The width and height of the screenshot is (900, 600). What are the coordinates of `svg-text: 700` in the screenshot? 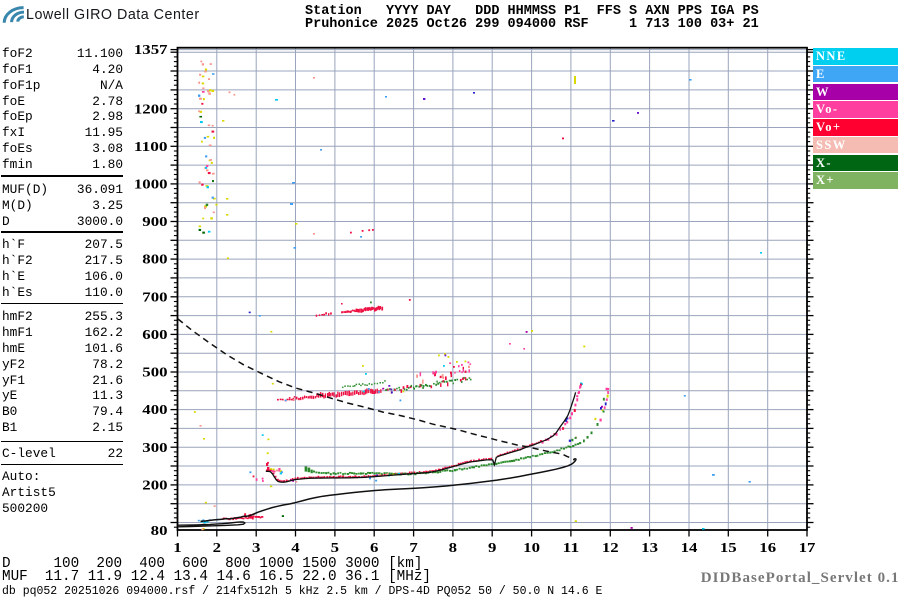 It's located at (154, 297).